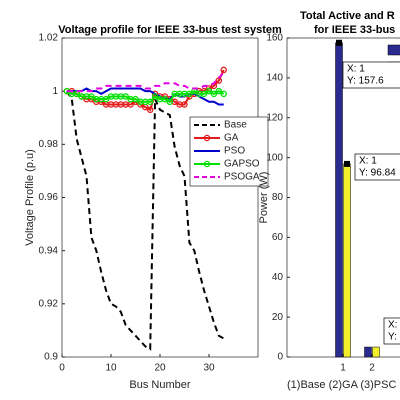 This screenshot has height=400, width=400. Describe the element at coordinates (394, 325) in the screenshot. I see `datatip-text: X: 4` at that location.